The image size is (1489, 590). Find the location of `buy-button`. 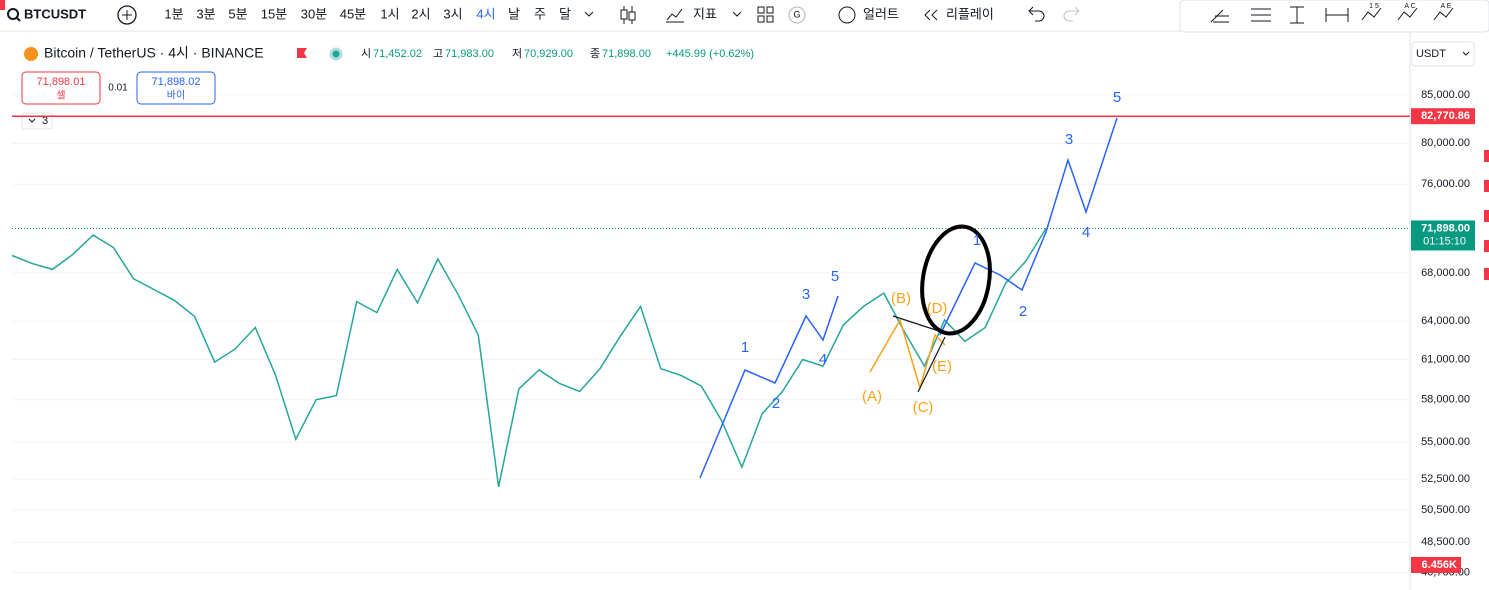

buy-button is located at coordinates (176, 88).